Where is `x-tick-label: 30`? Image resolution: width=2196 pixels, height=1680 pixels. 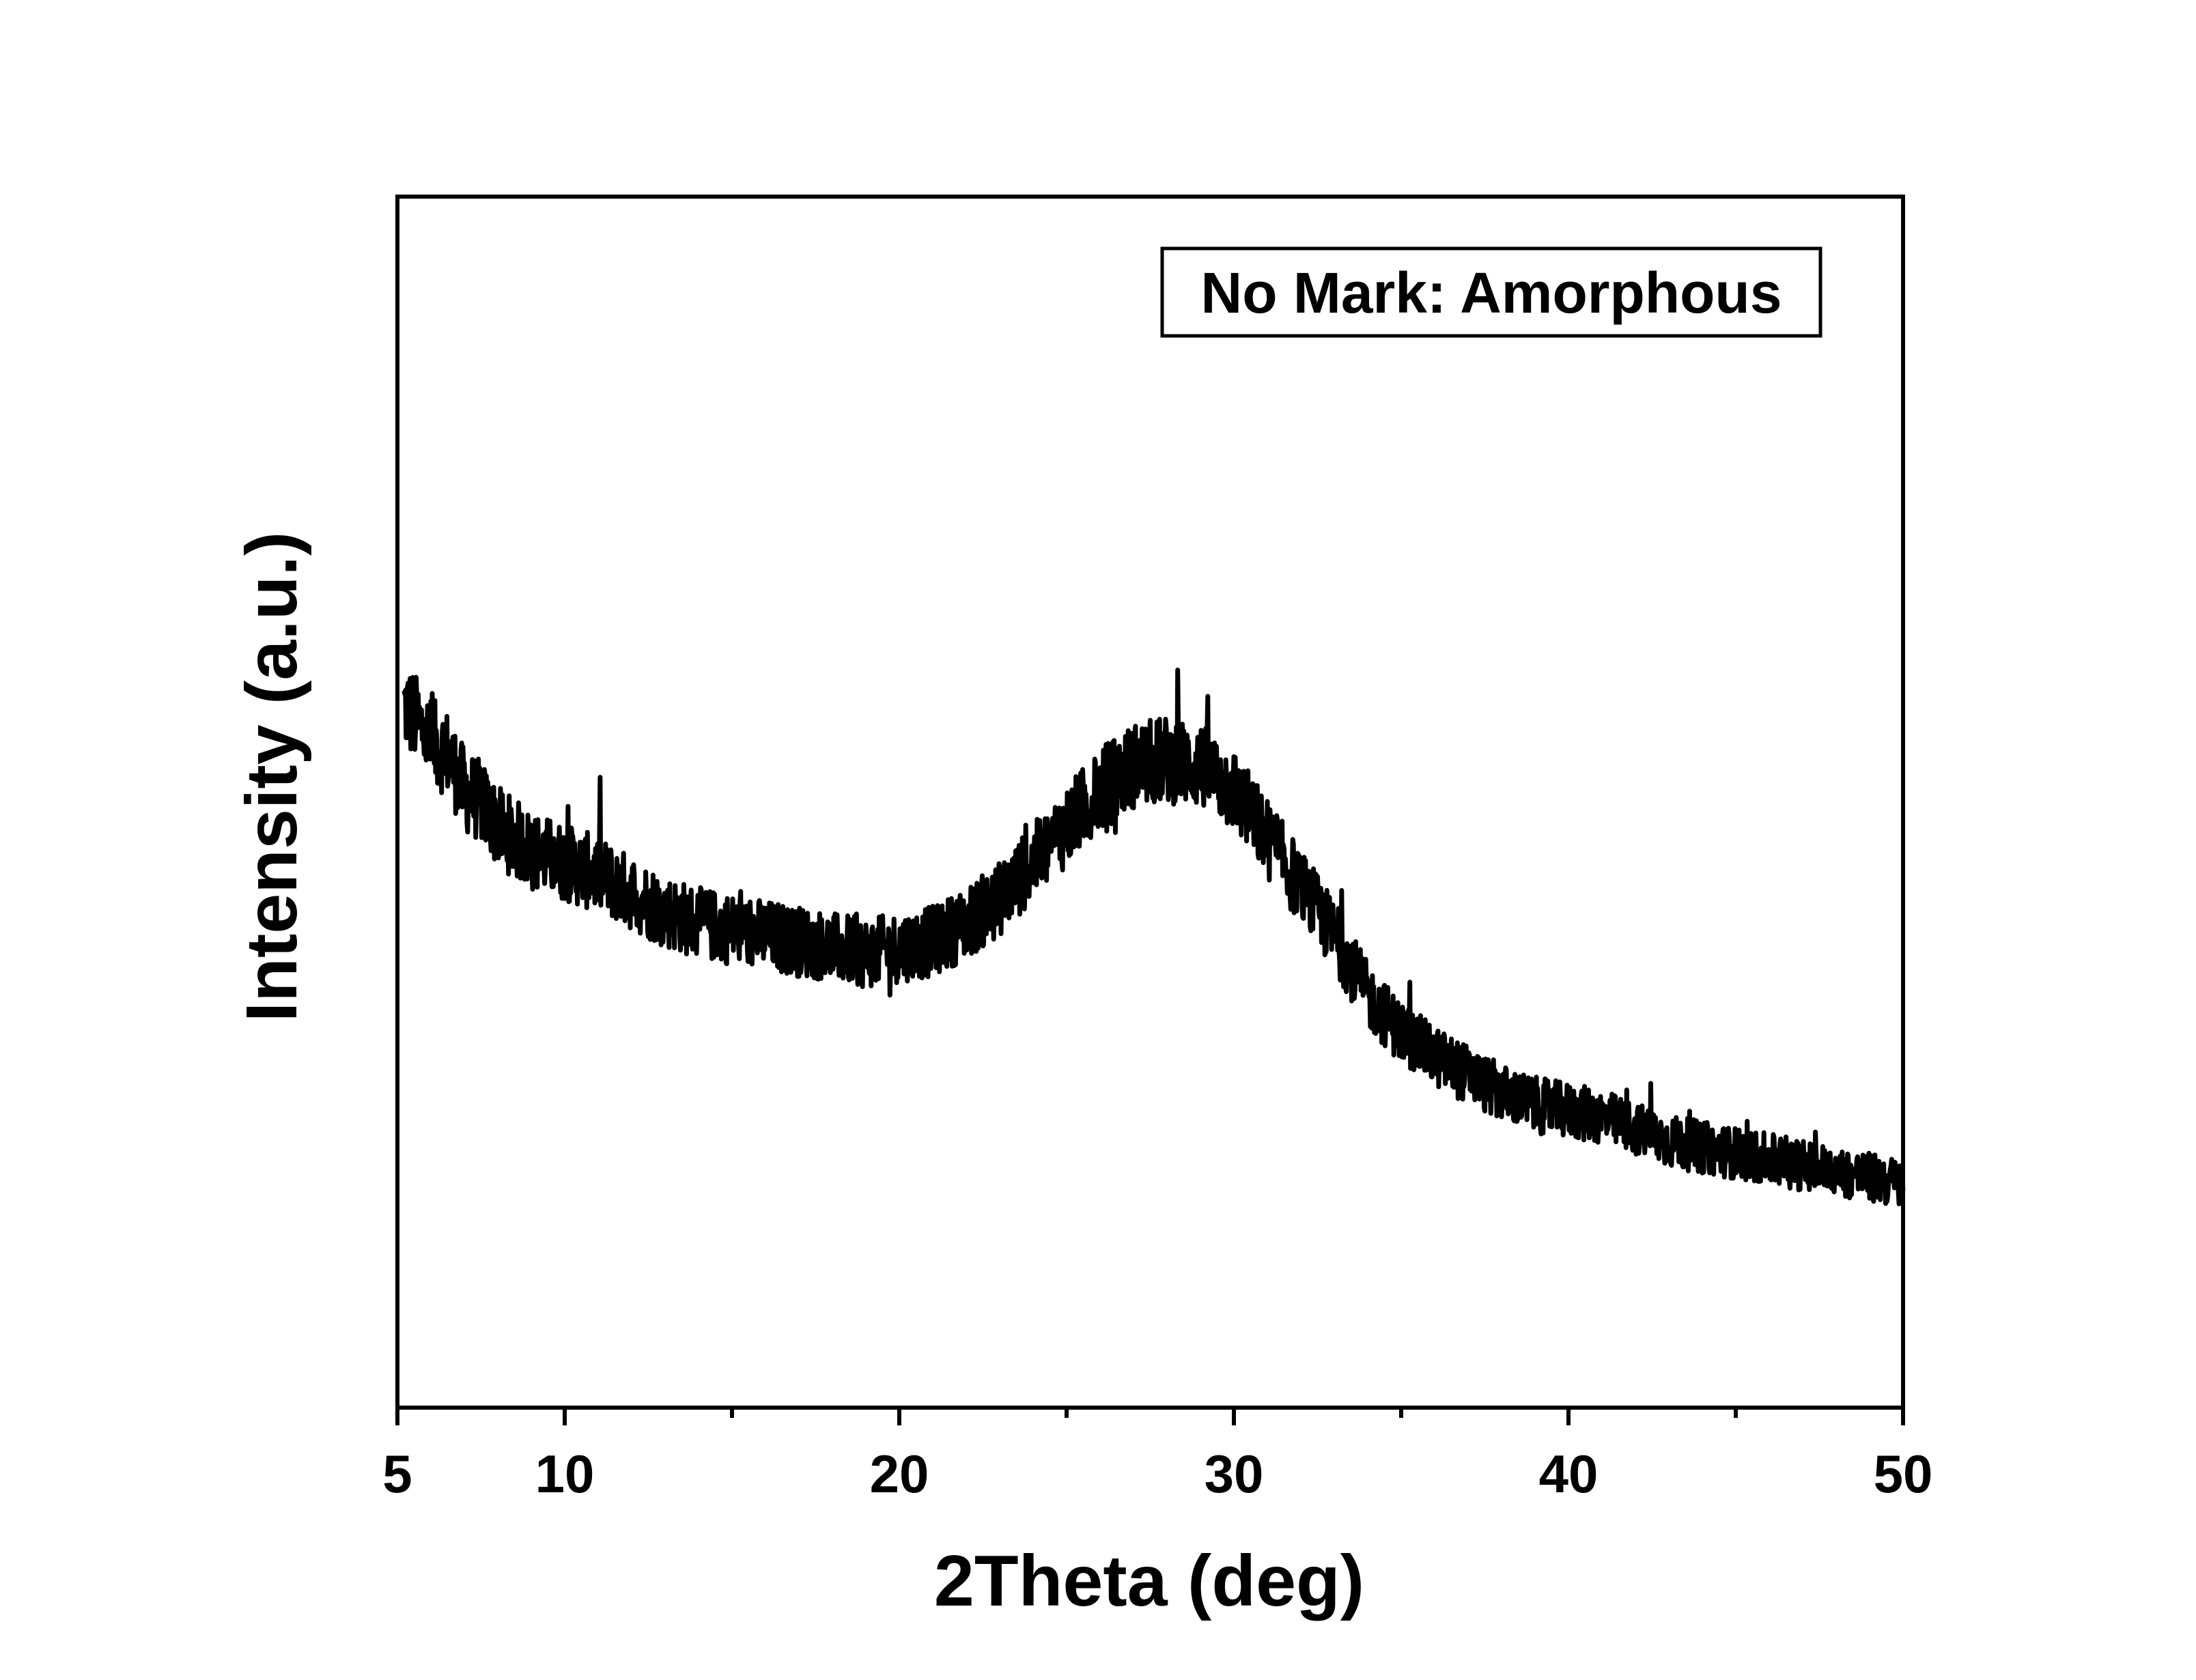 x-tick-label: 30 is located at coordinates (1234, 1474).